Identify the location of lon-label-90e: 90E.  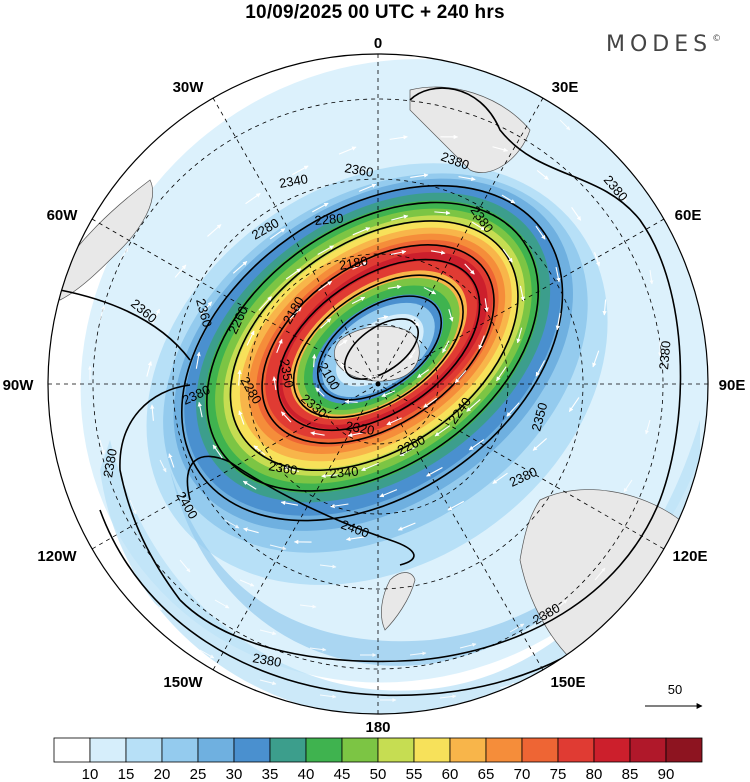
(732, 385).